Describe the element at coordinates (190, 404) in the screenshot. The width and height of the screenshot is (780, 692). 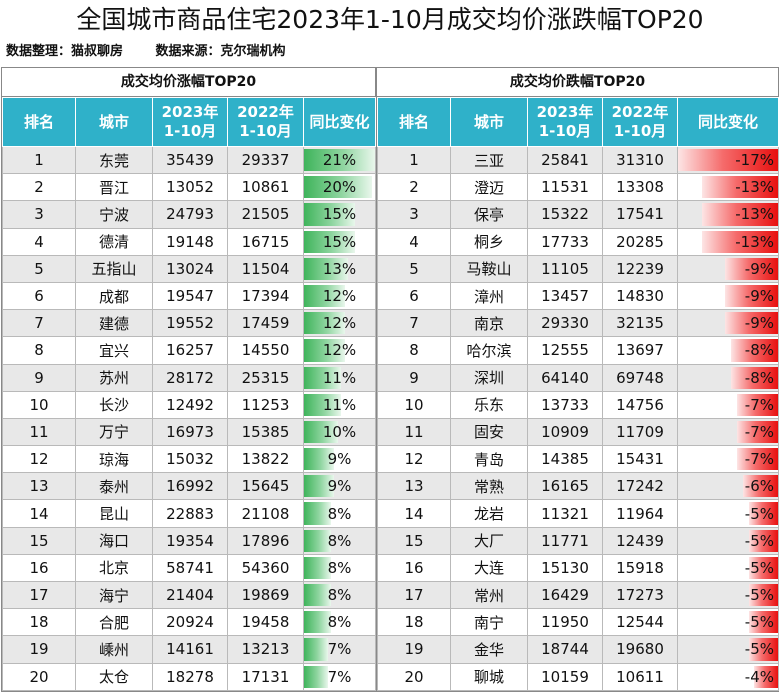
I see `price-2023-cell: 12492` at that location.